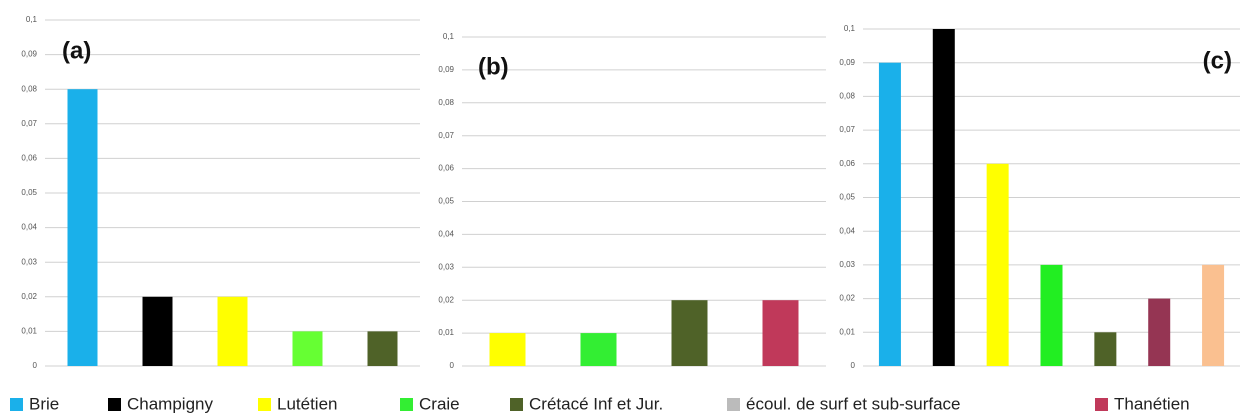 The height and width of the screenshot is (415, 1241). What do you see at coordinates (76, 50) in the screenshot?
I see `panel-label: (a)` at bounding box center [76, 50].